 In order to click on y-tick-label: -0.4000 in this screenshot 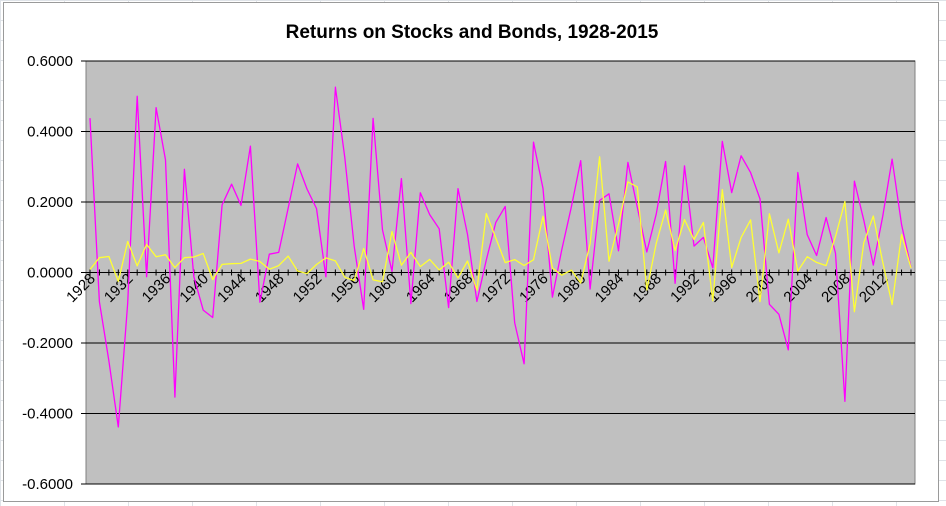, I will do `click(47, 414)`.